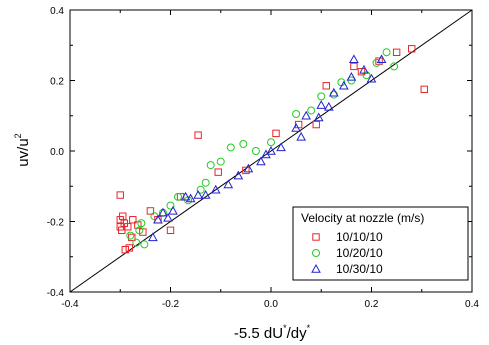  What do you see at coordinates (316, 237) in the screenshot?
I see `legend-marker-square` at bounding box center [316, 237].